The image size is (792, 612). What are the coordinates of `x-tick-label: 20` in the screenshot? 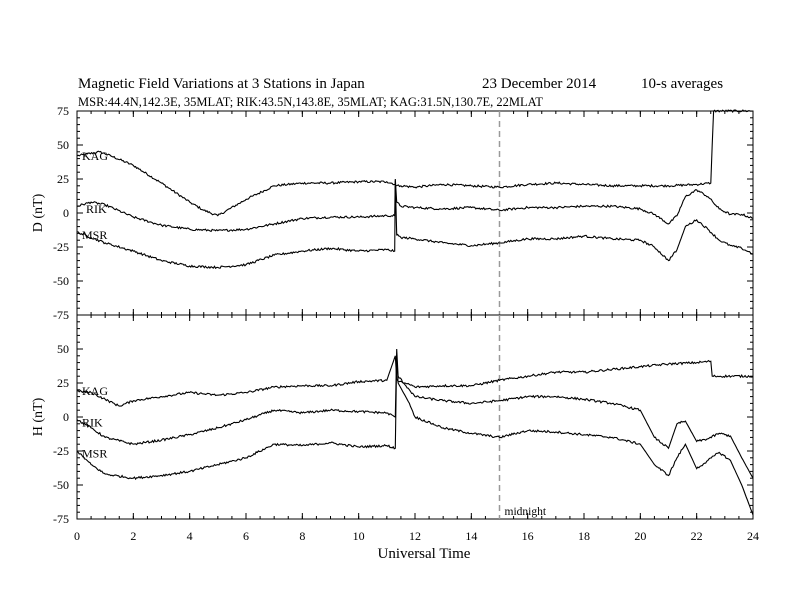 It's located at (640, 536).